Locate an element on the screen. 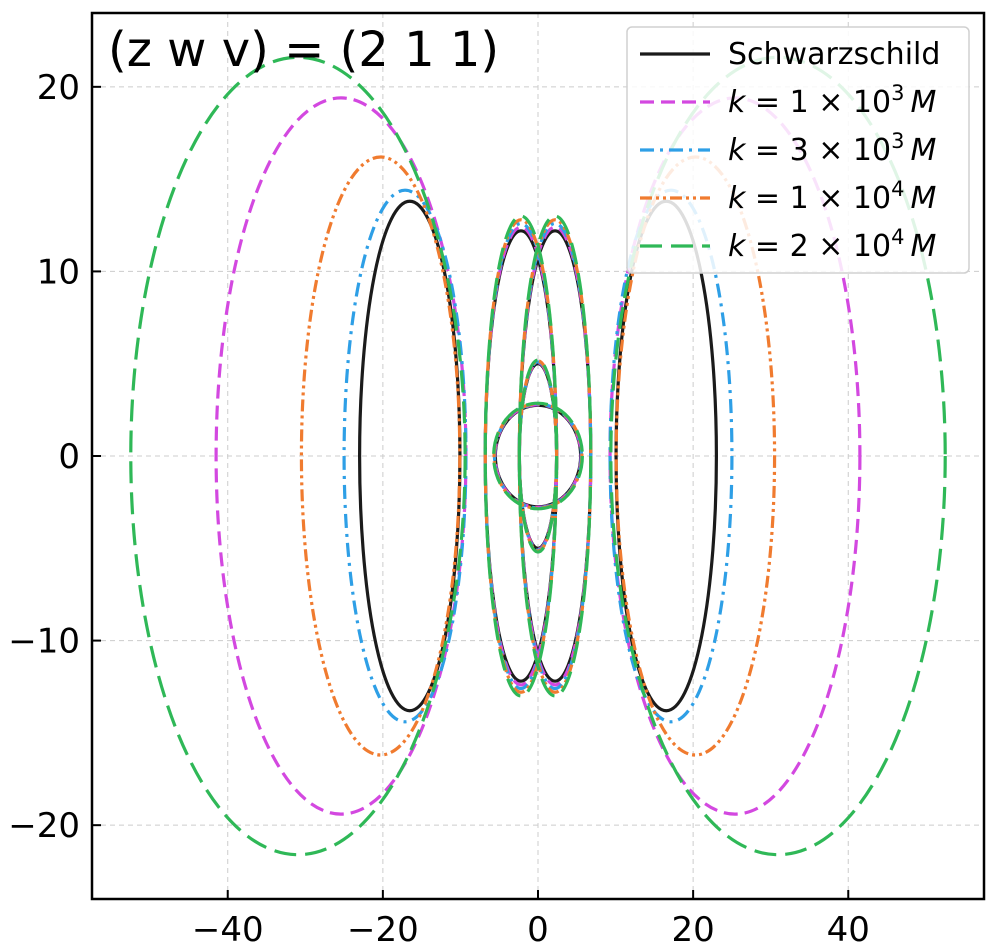 Image resolution: width=997 pixels, height=951 pixels. legend-box is located at coordinates (798, 150).